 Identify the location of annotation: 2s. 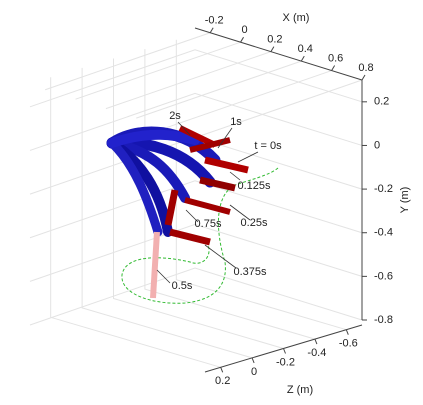
(175, 116).